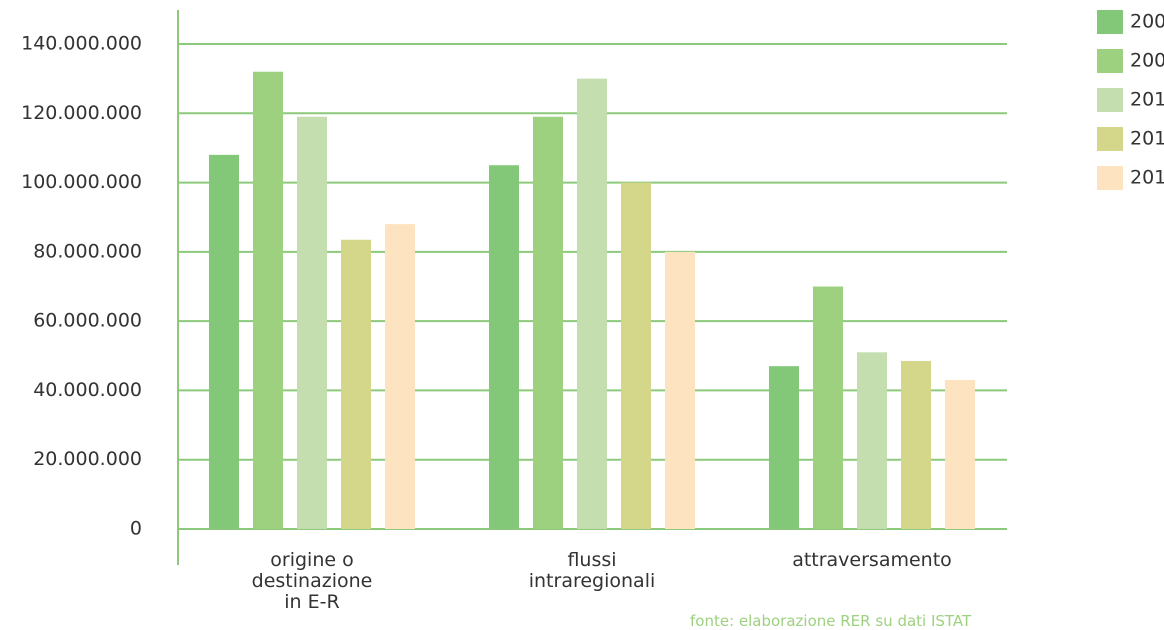 Image resolution: width=1164 pixels, height=630 pixels. I want to click on legend-label: 2010, so click(1147, 100).